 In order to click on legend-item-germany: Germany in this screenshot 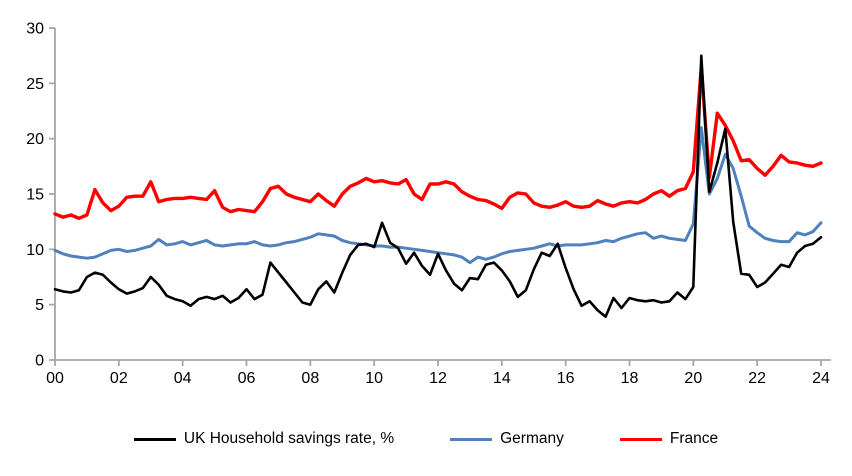, I will do `click(507, 439)`.